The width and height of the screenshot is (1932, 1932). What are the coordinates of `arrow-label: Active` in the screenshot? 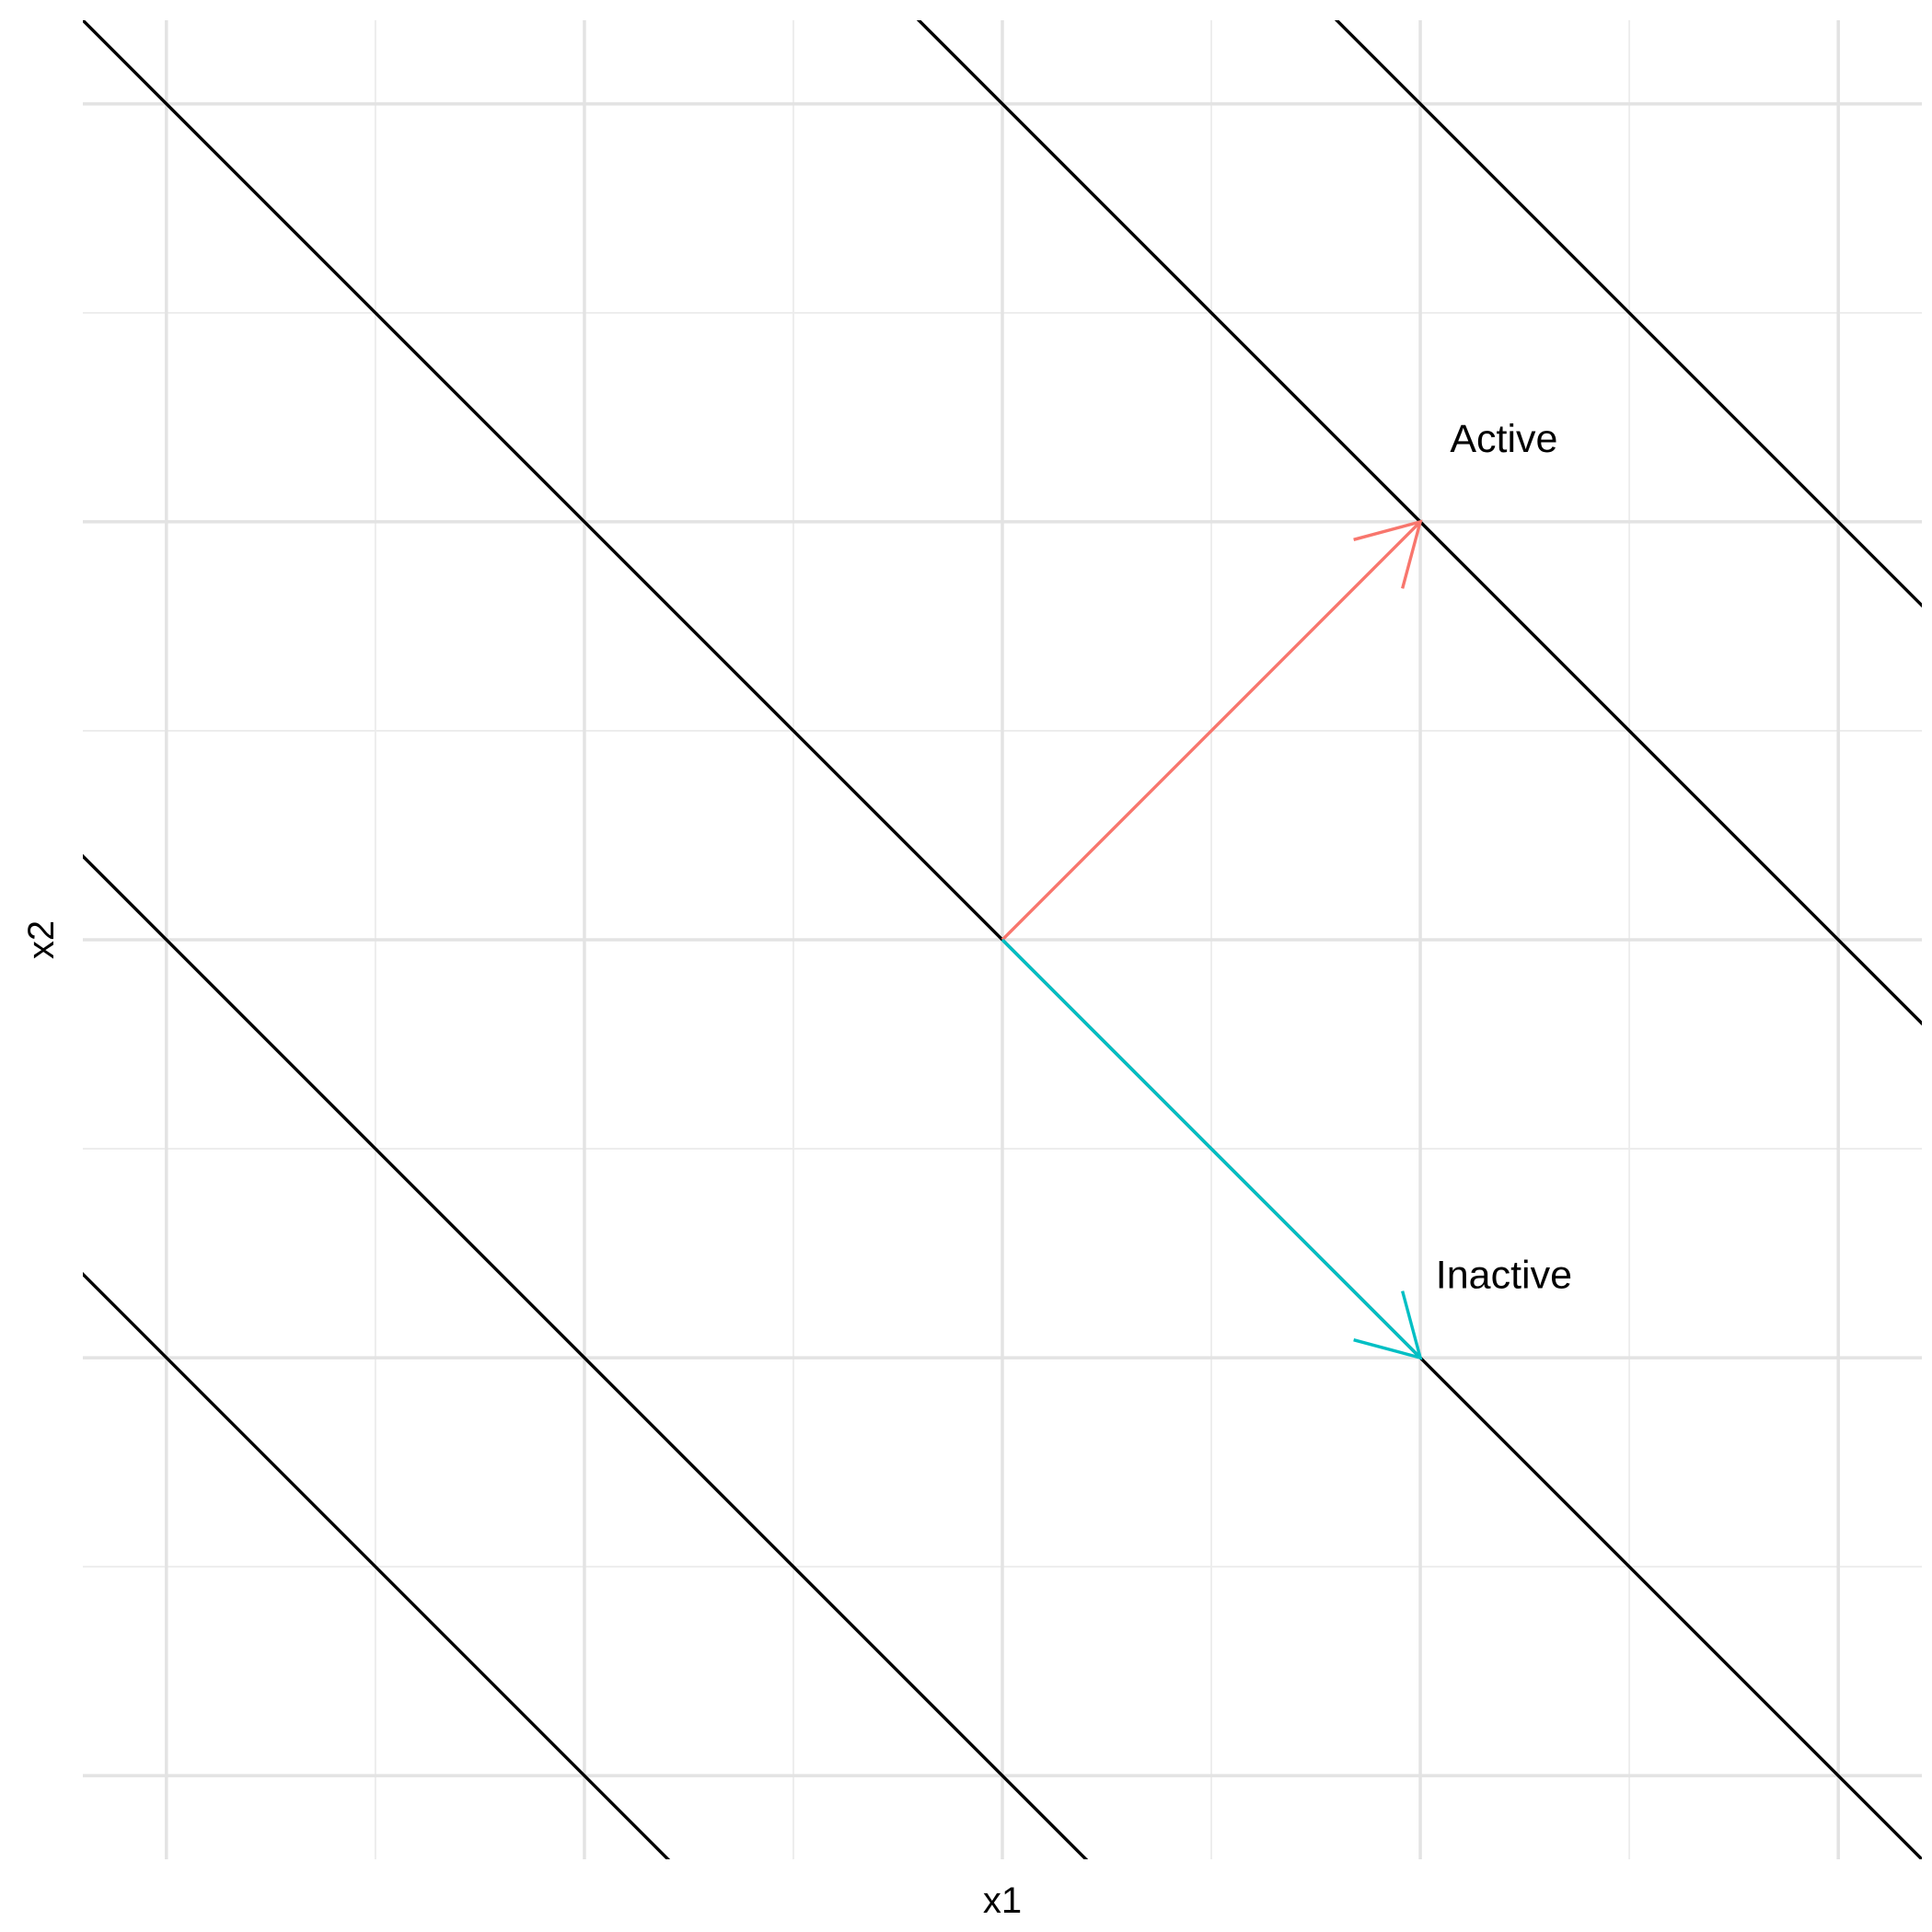 It's located at (1504, 439).